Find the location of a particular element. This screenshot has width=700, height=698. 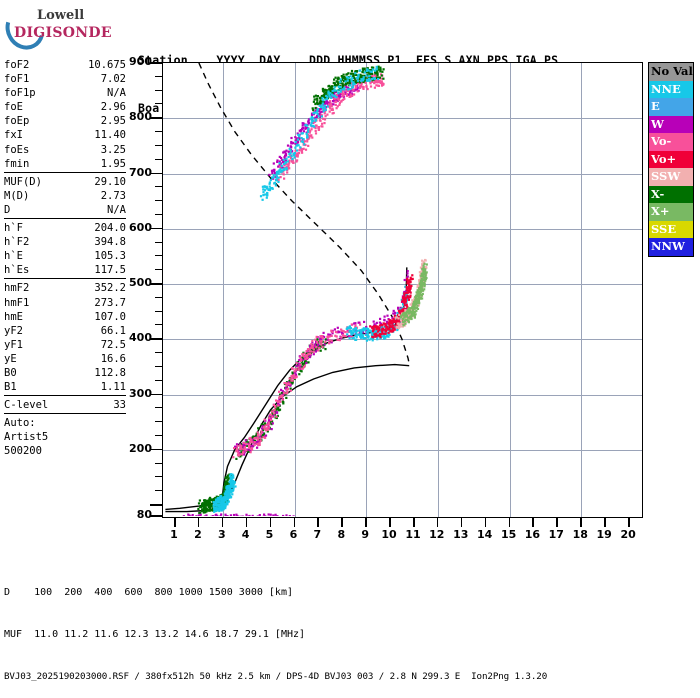

legend-item-label: Vo+ is located at coordinates (663, 159).